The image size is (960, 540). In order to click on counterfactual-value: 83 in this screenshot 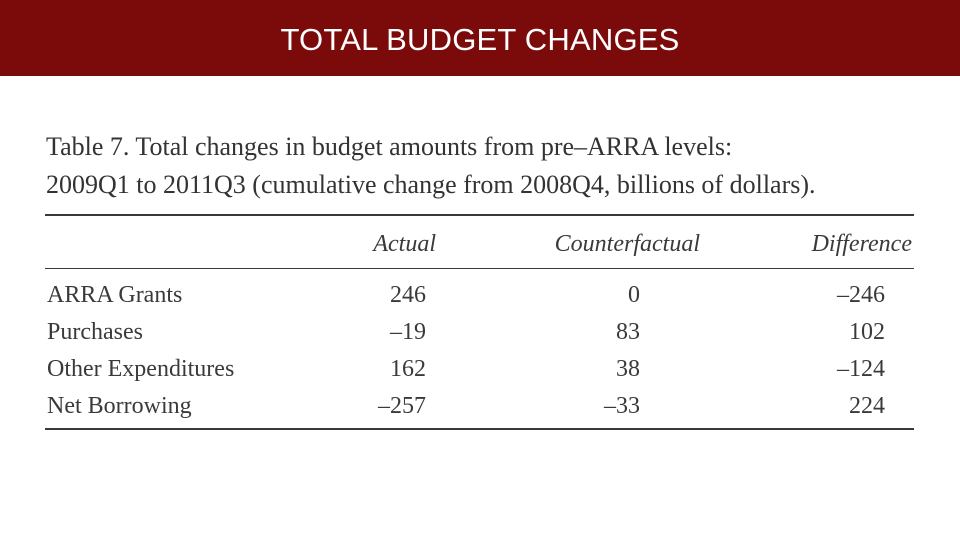, I will do `click(628, 332)`.